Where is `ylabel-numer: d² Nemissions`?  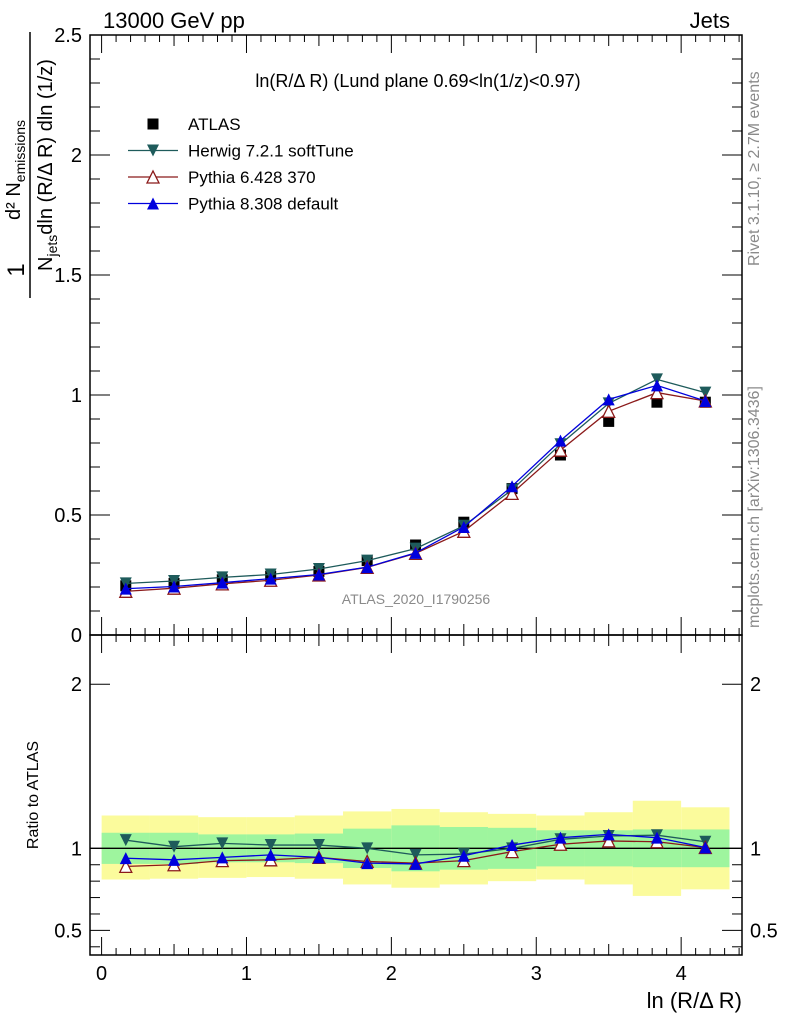 ylabel-numer: d² Nemissions is located at coordinates (15, 170).